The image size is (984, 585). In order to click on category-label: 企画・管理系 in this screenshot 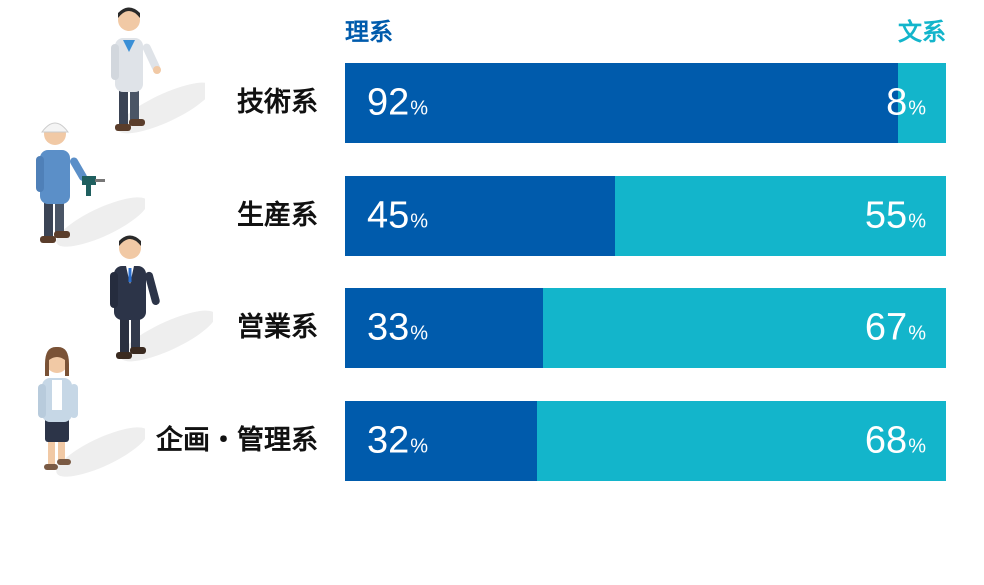, I will do `click(237, 440)`.